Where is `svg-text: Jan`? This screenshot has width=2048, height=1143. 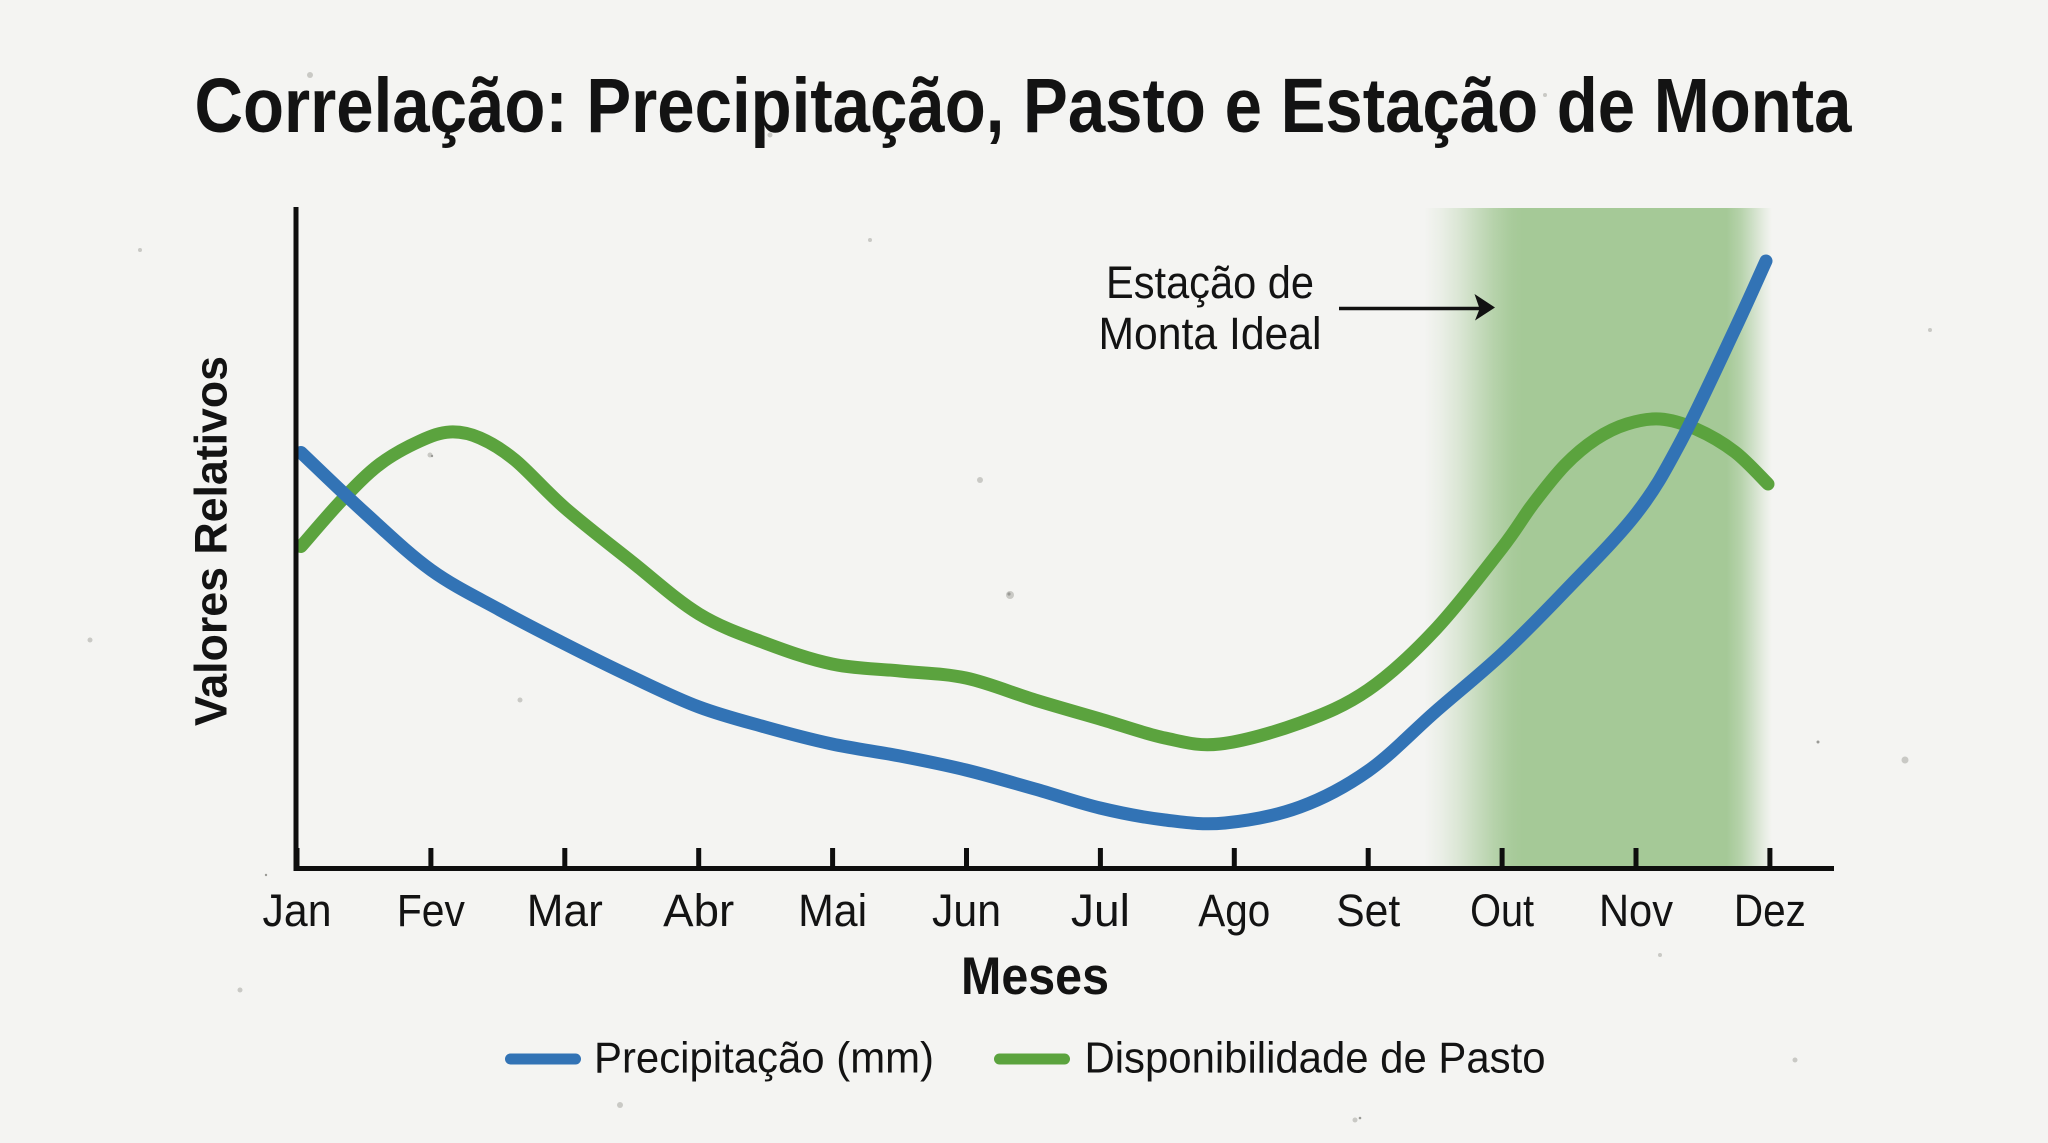 svg-text: Jan is located at coordinates (297, 910).